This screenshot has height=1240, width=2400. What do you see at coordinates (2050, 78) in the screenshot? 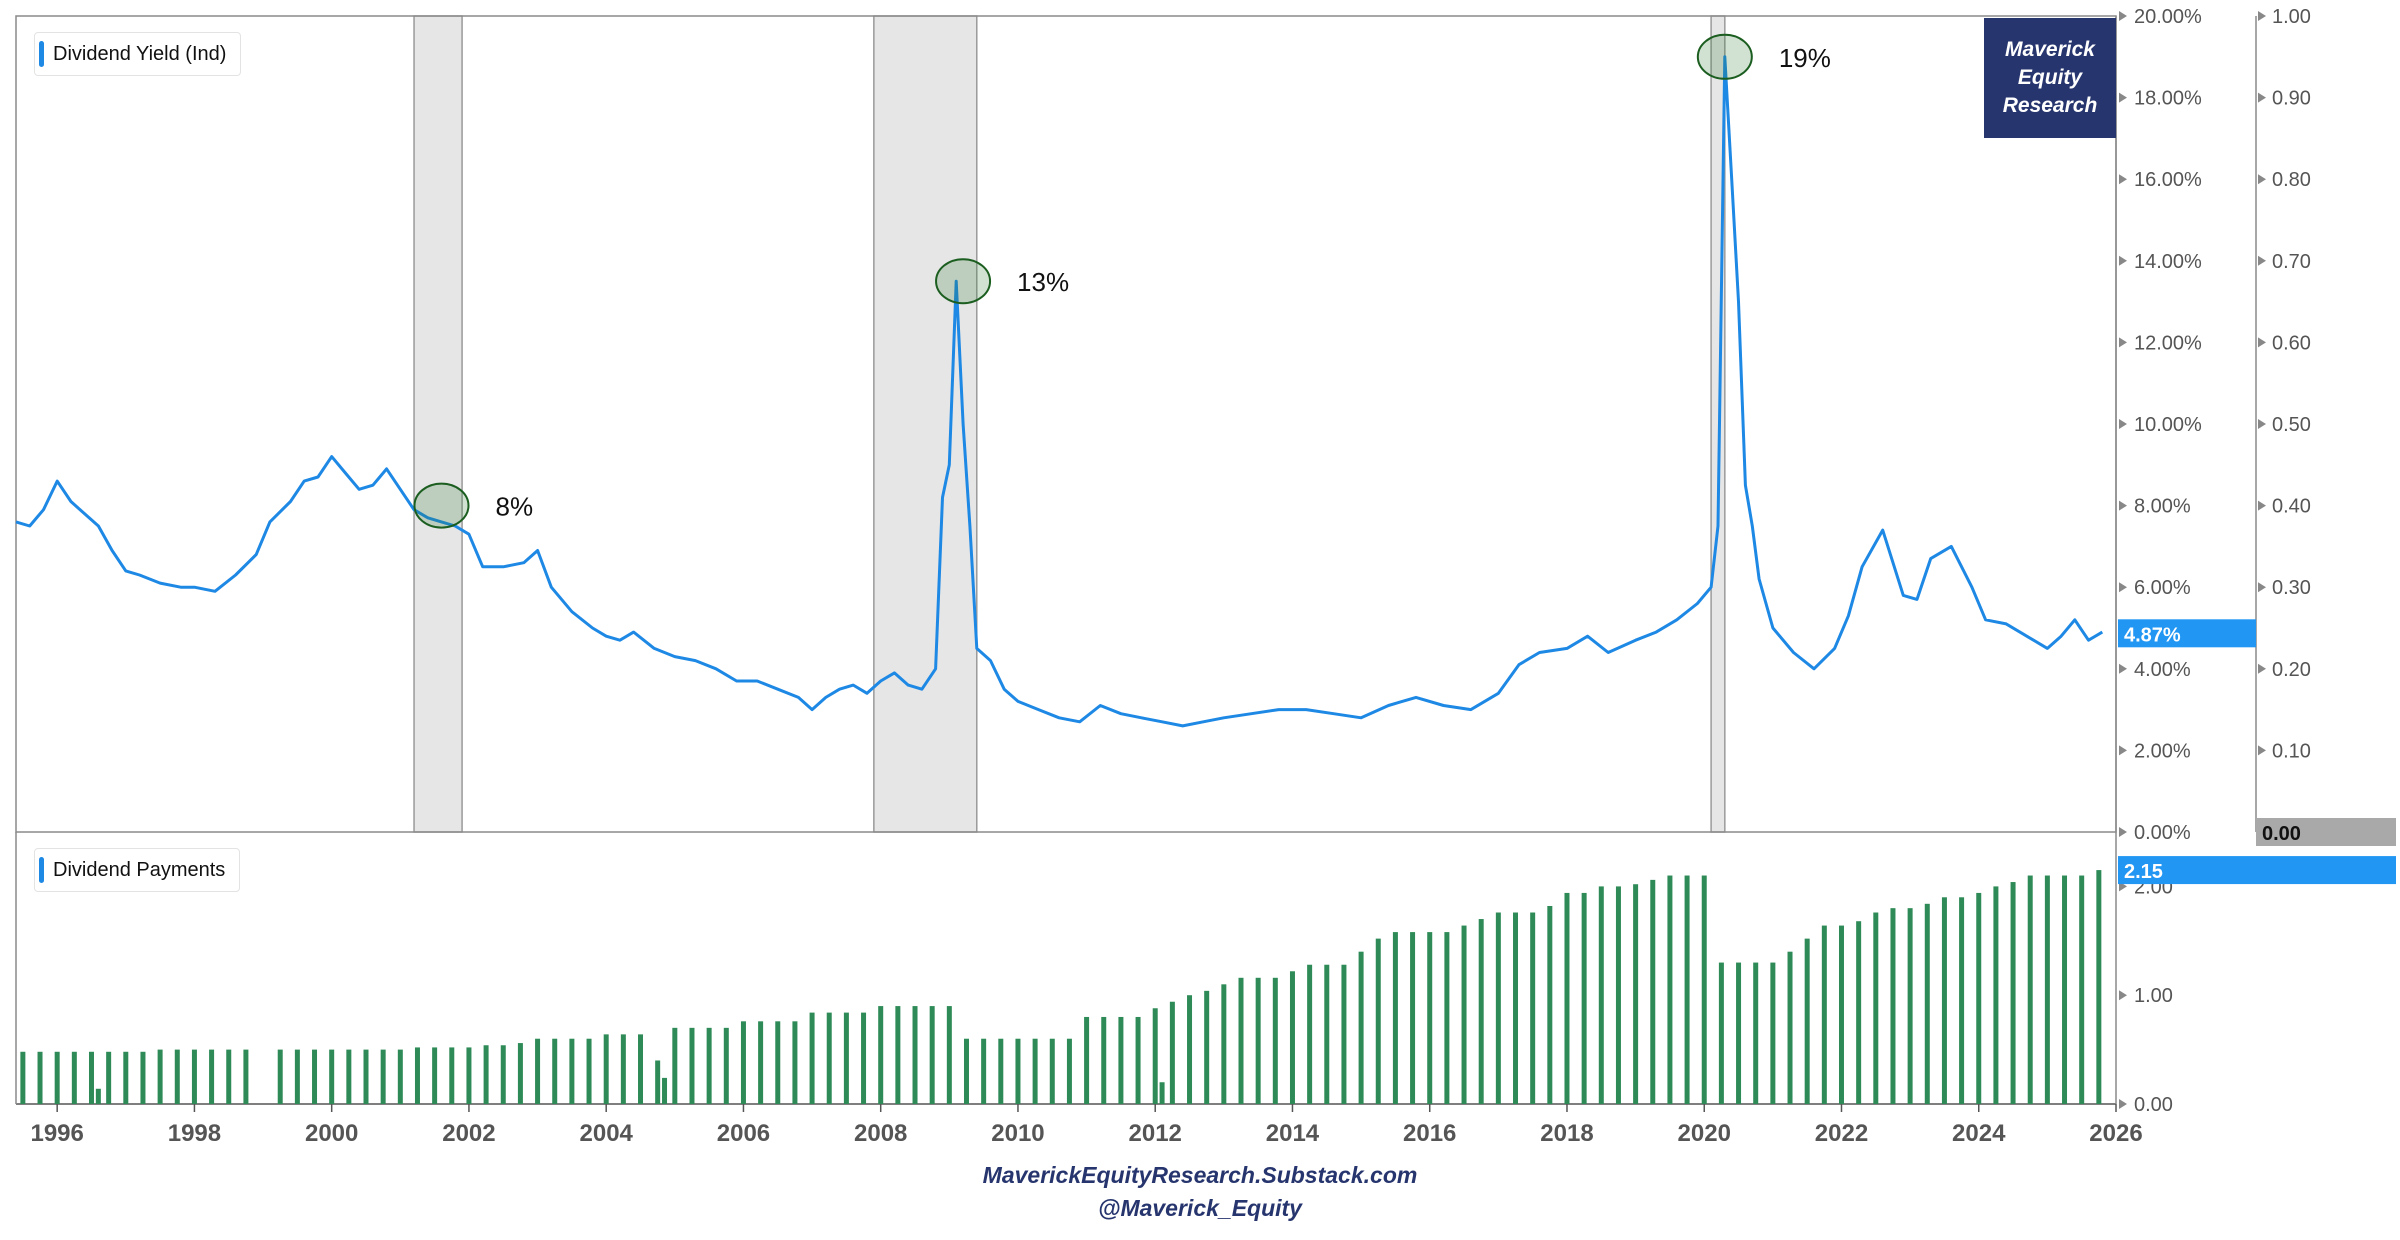
I see `brand-logo-box: Maverick Equity Research` at bounding box center [2050, 78].